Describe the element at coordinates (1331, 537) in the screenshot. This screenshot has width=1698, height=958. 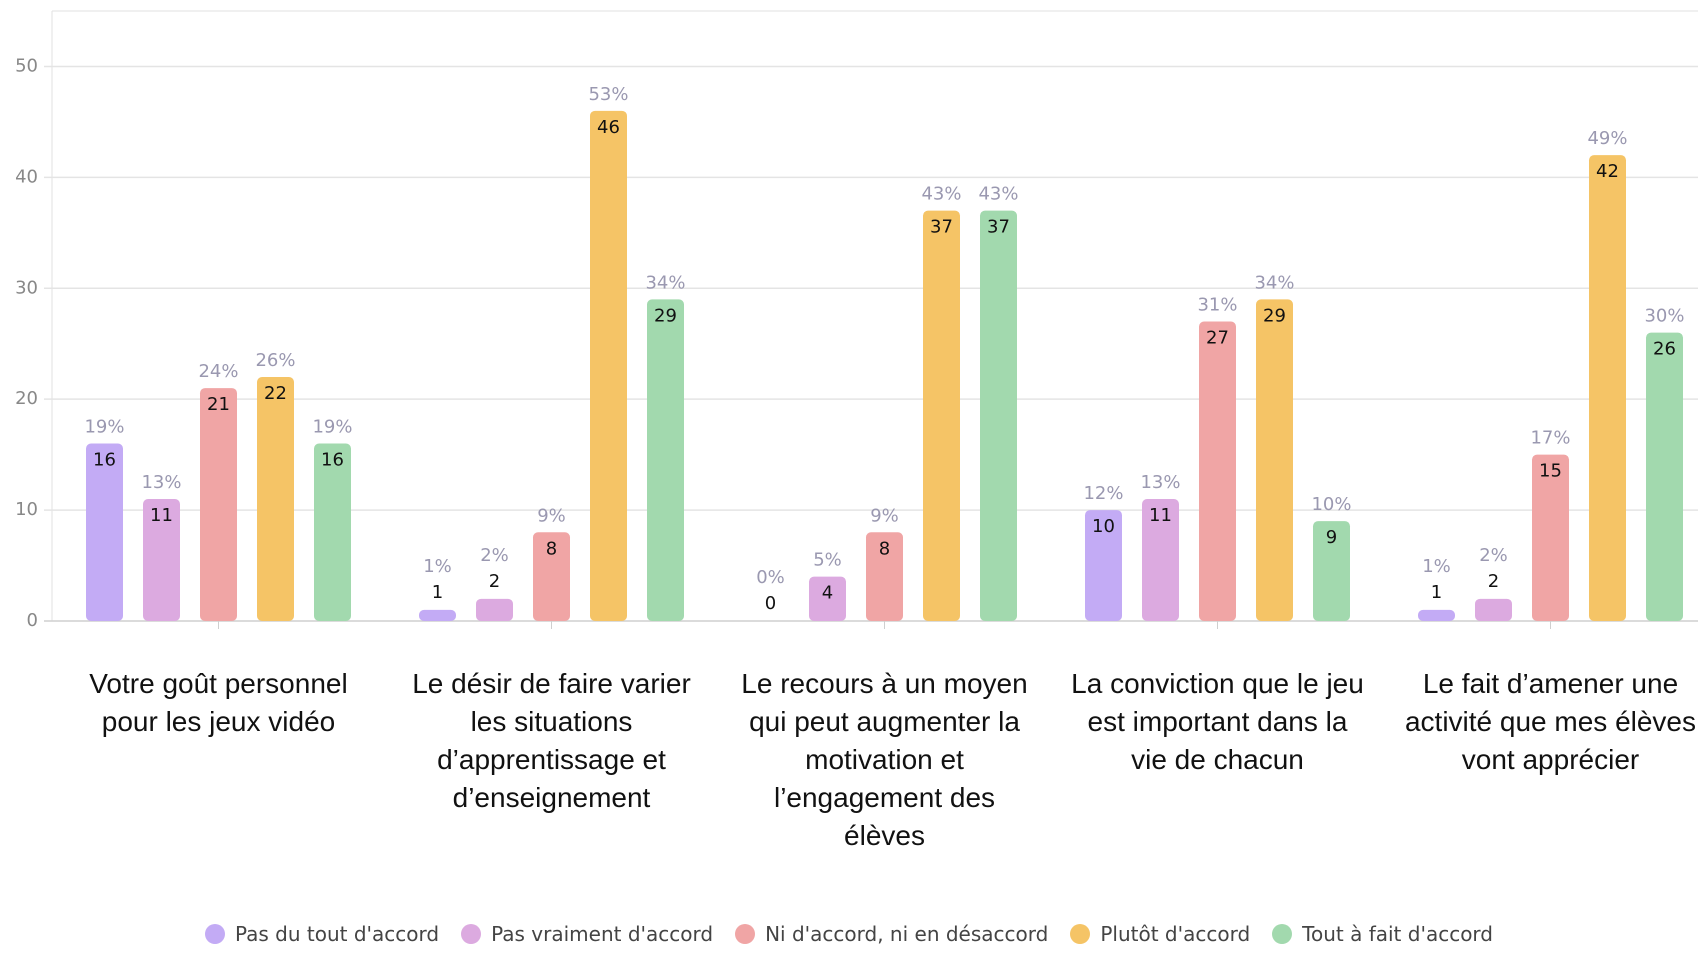
I see `value-label: 9` at that location.